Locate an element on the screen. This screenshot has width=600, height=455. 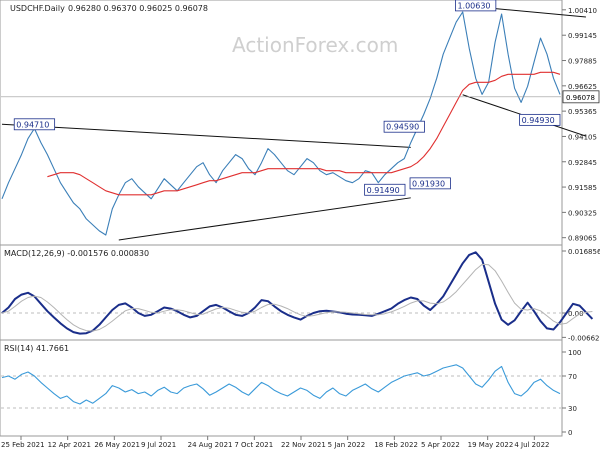
rsi-line is located at coordinates (281, 384).